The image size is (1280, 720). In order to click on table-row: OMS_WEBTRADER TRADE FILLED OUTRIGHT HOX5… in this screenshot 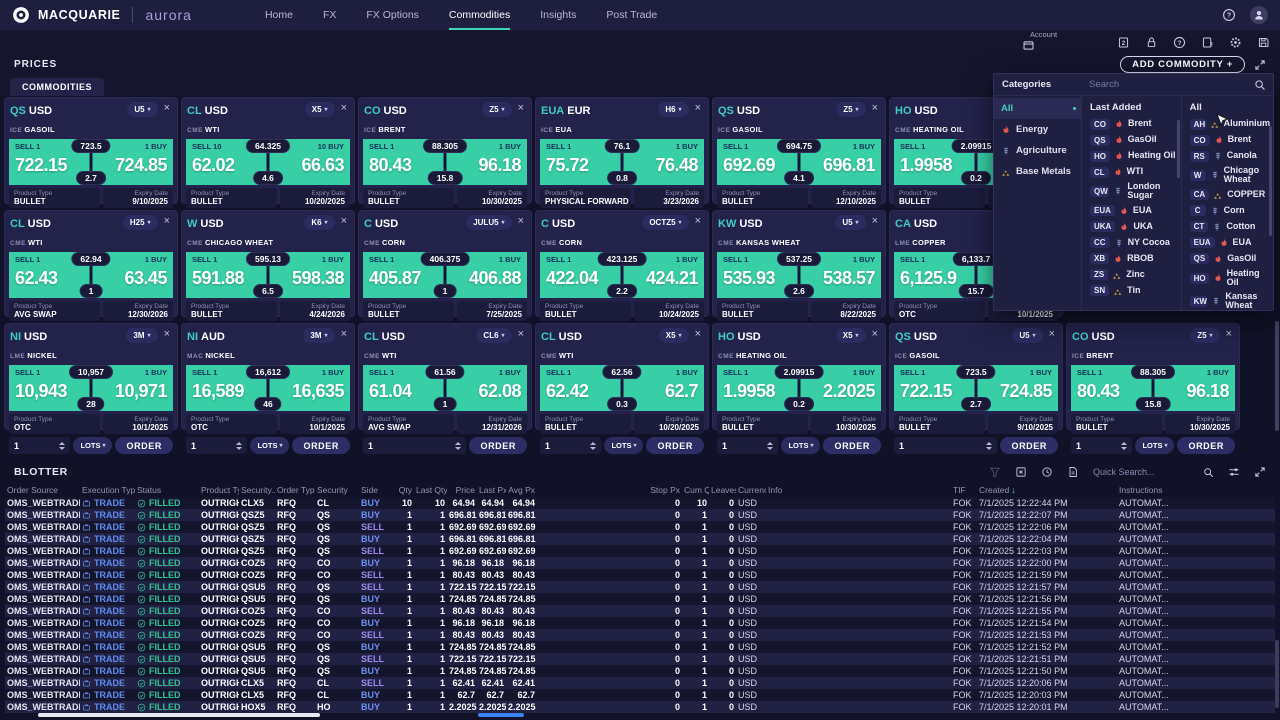, I will do `click(640, 707)`.